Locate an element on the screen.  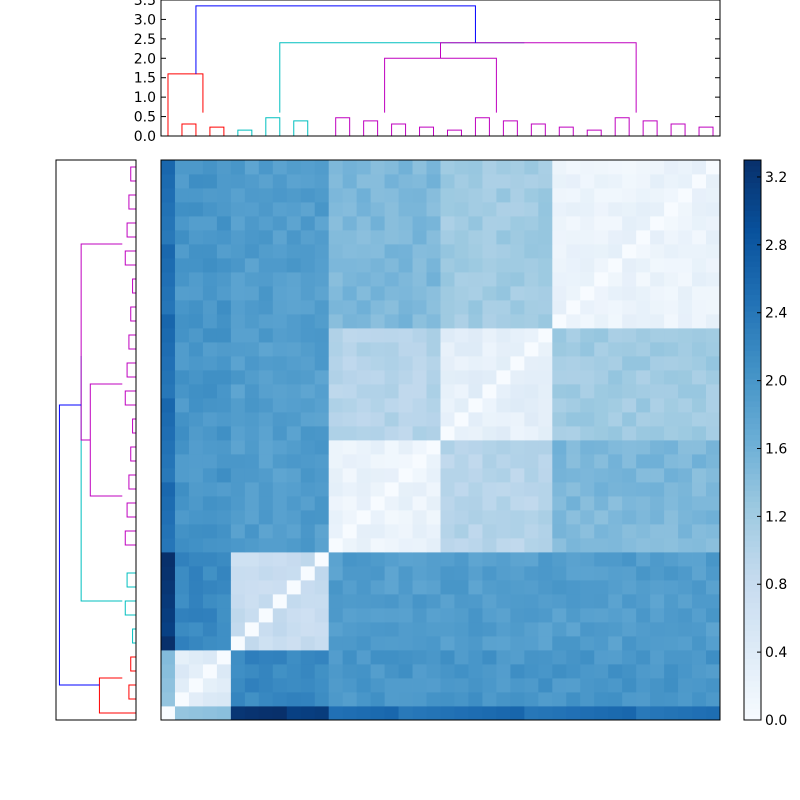
dendrogram-link is located at coordinates (538, 129).